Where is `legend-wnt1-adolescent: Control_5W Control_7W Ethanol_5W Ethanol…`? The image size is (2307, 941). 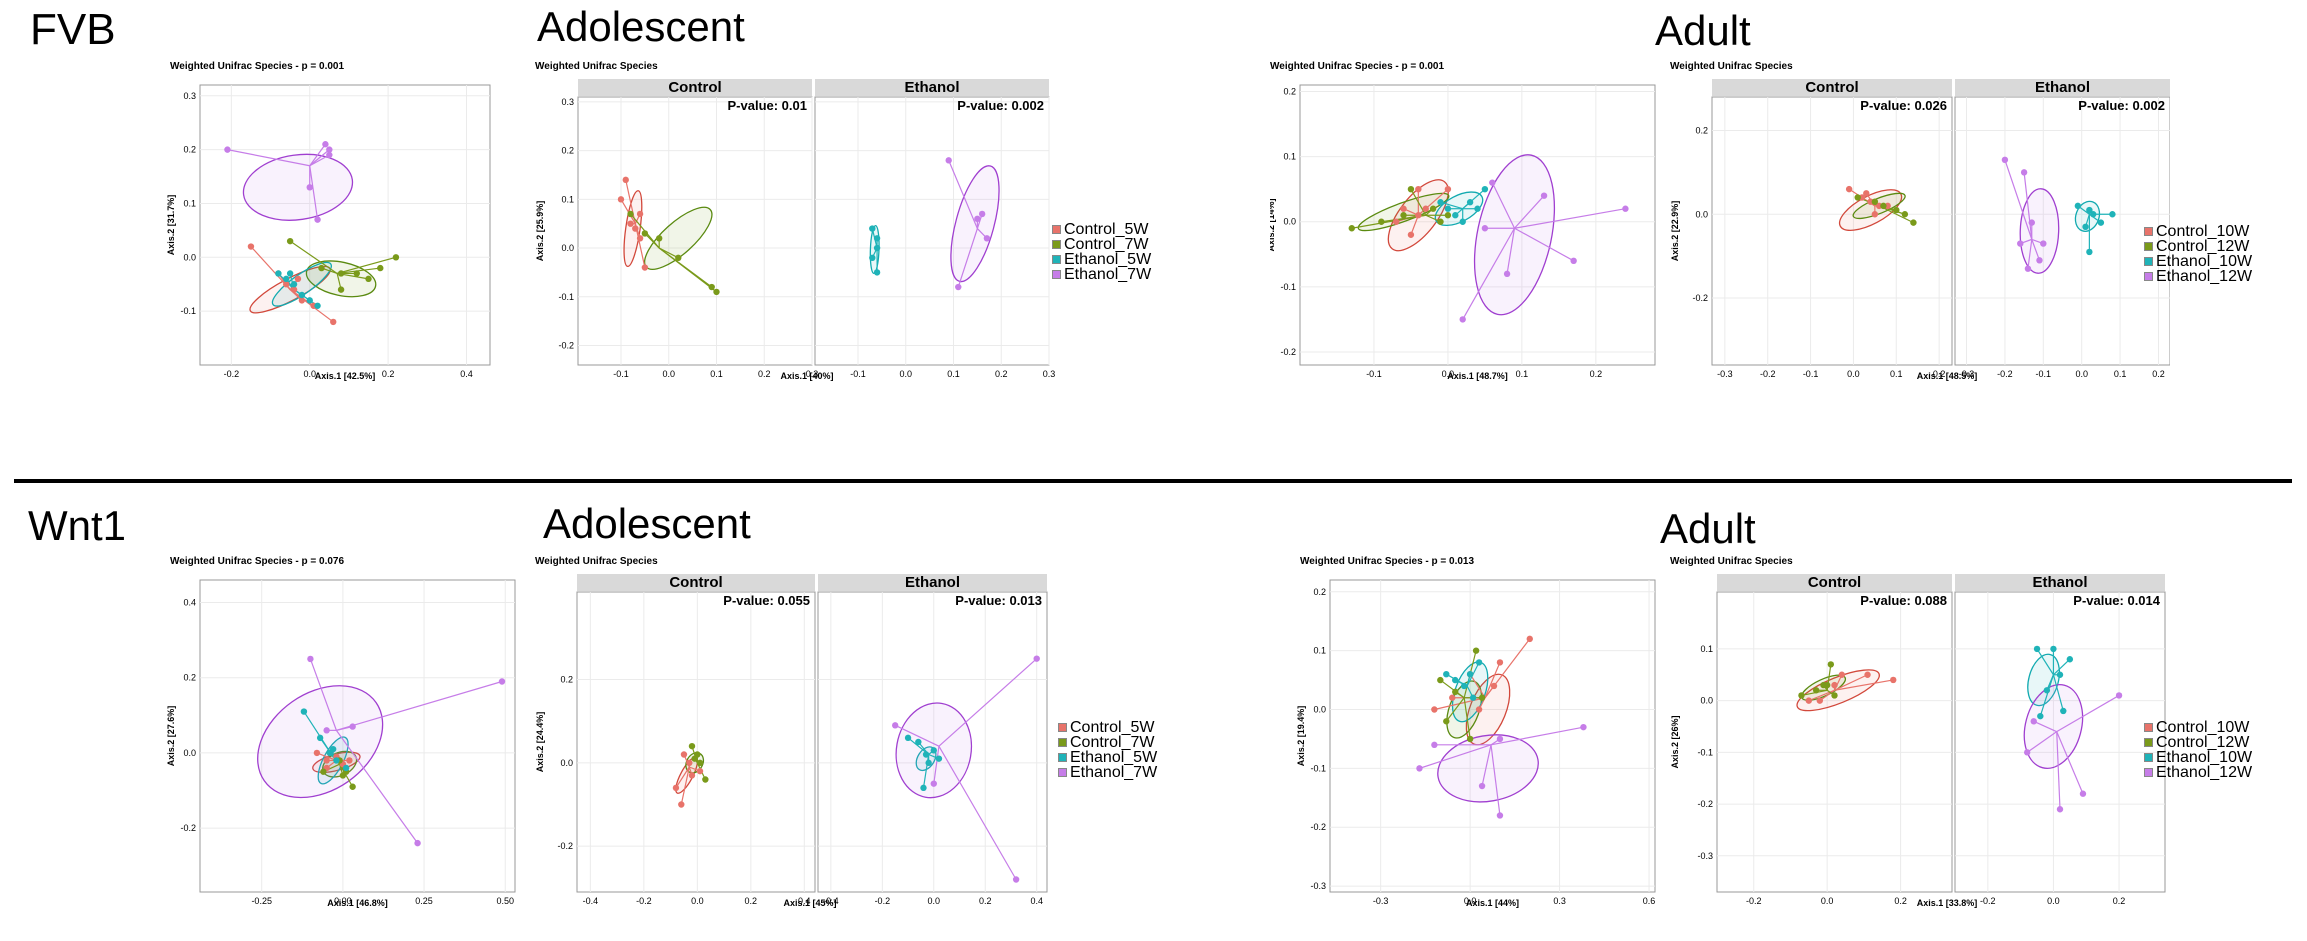 legend-wnt1-adolescent: Control_5W Control_7W Ethanol_5W Ethanol… is located at coordinates (1107, 750).